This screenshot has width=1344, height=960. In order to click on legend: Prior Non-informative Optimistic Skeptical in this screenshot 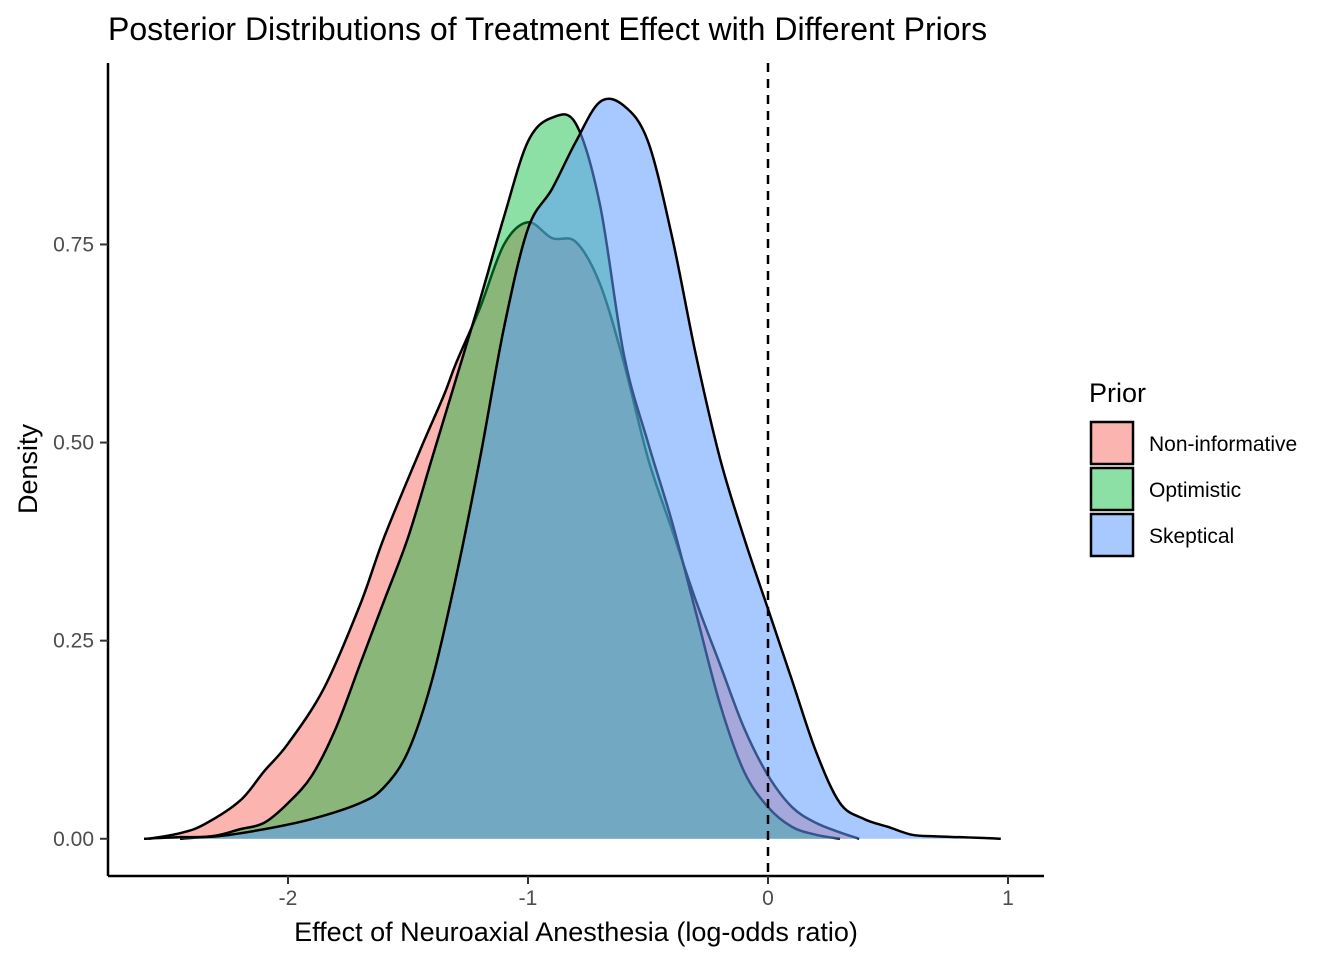, I will do `click(1193, 468)`.